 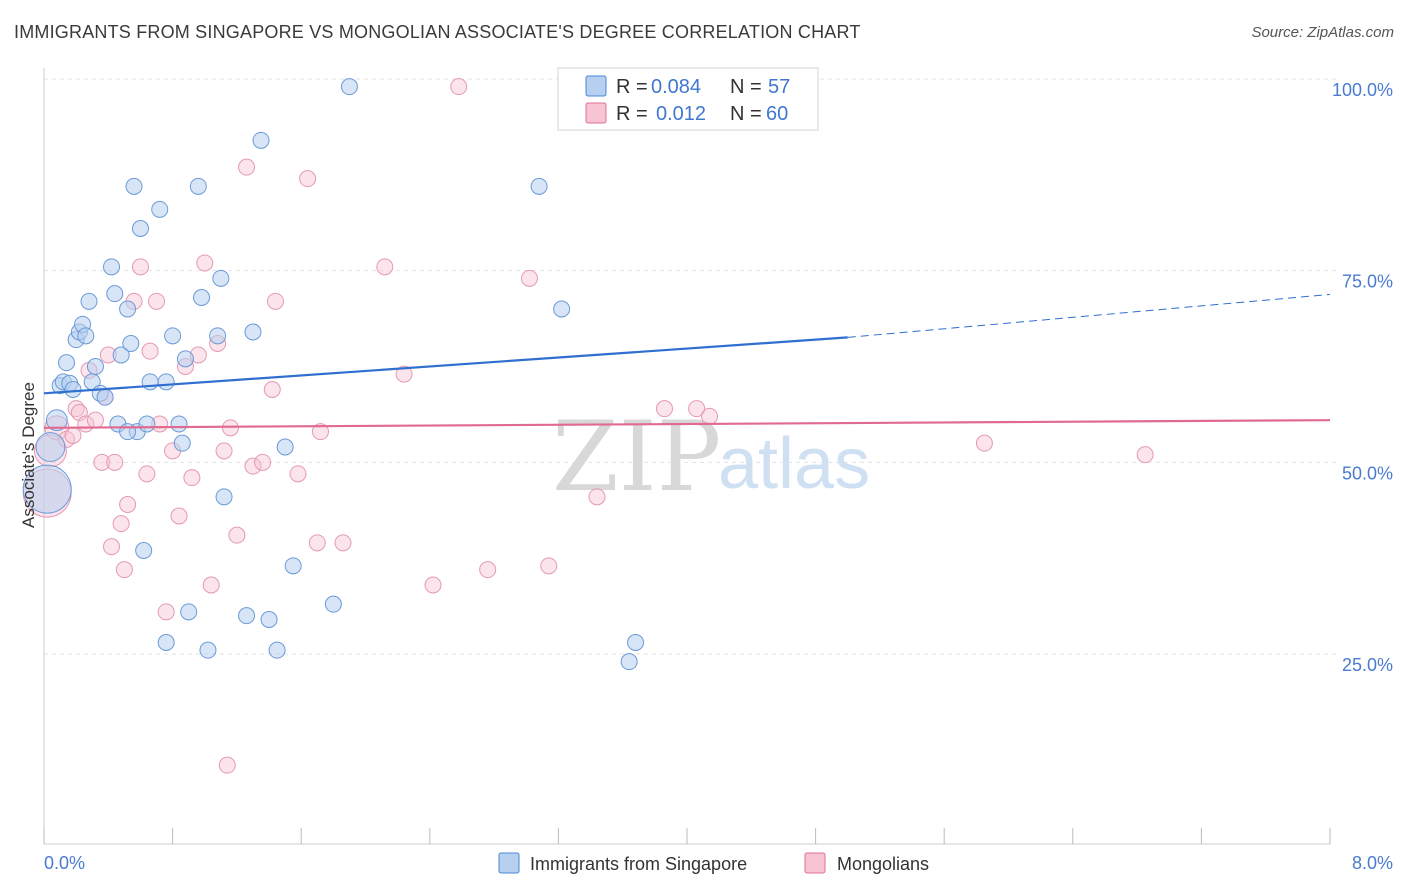 What do you see at coordinates (687, 424) in the screenshot?
I see `trend-line-mongolians` at bounding box center [687, 424].